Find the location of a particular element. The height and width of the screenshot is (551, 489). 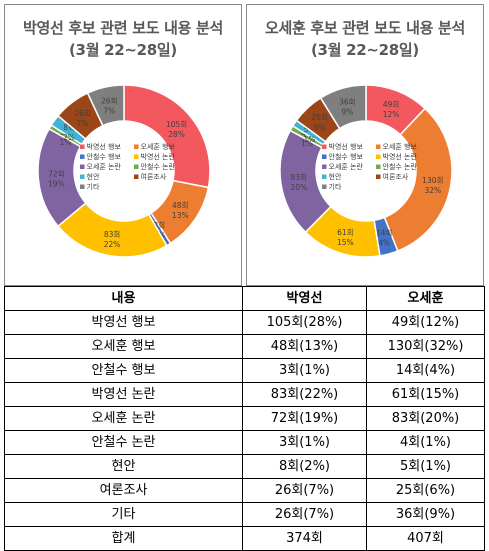

park-value-cell: 83회(22%) is located at coordinates (304, 394).